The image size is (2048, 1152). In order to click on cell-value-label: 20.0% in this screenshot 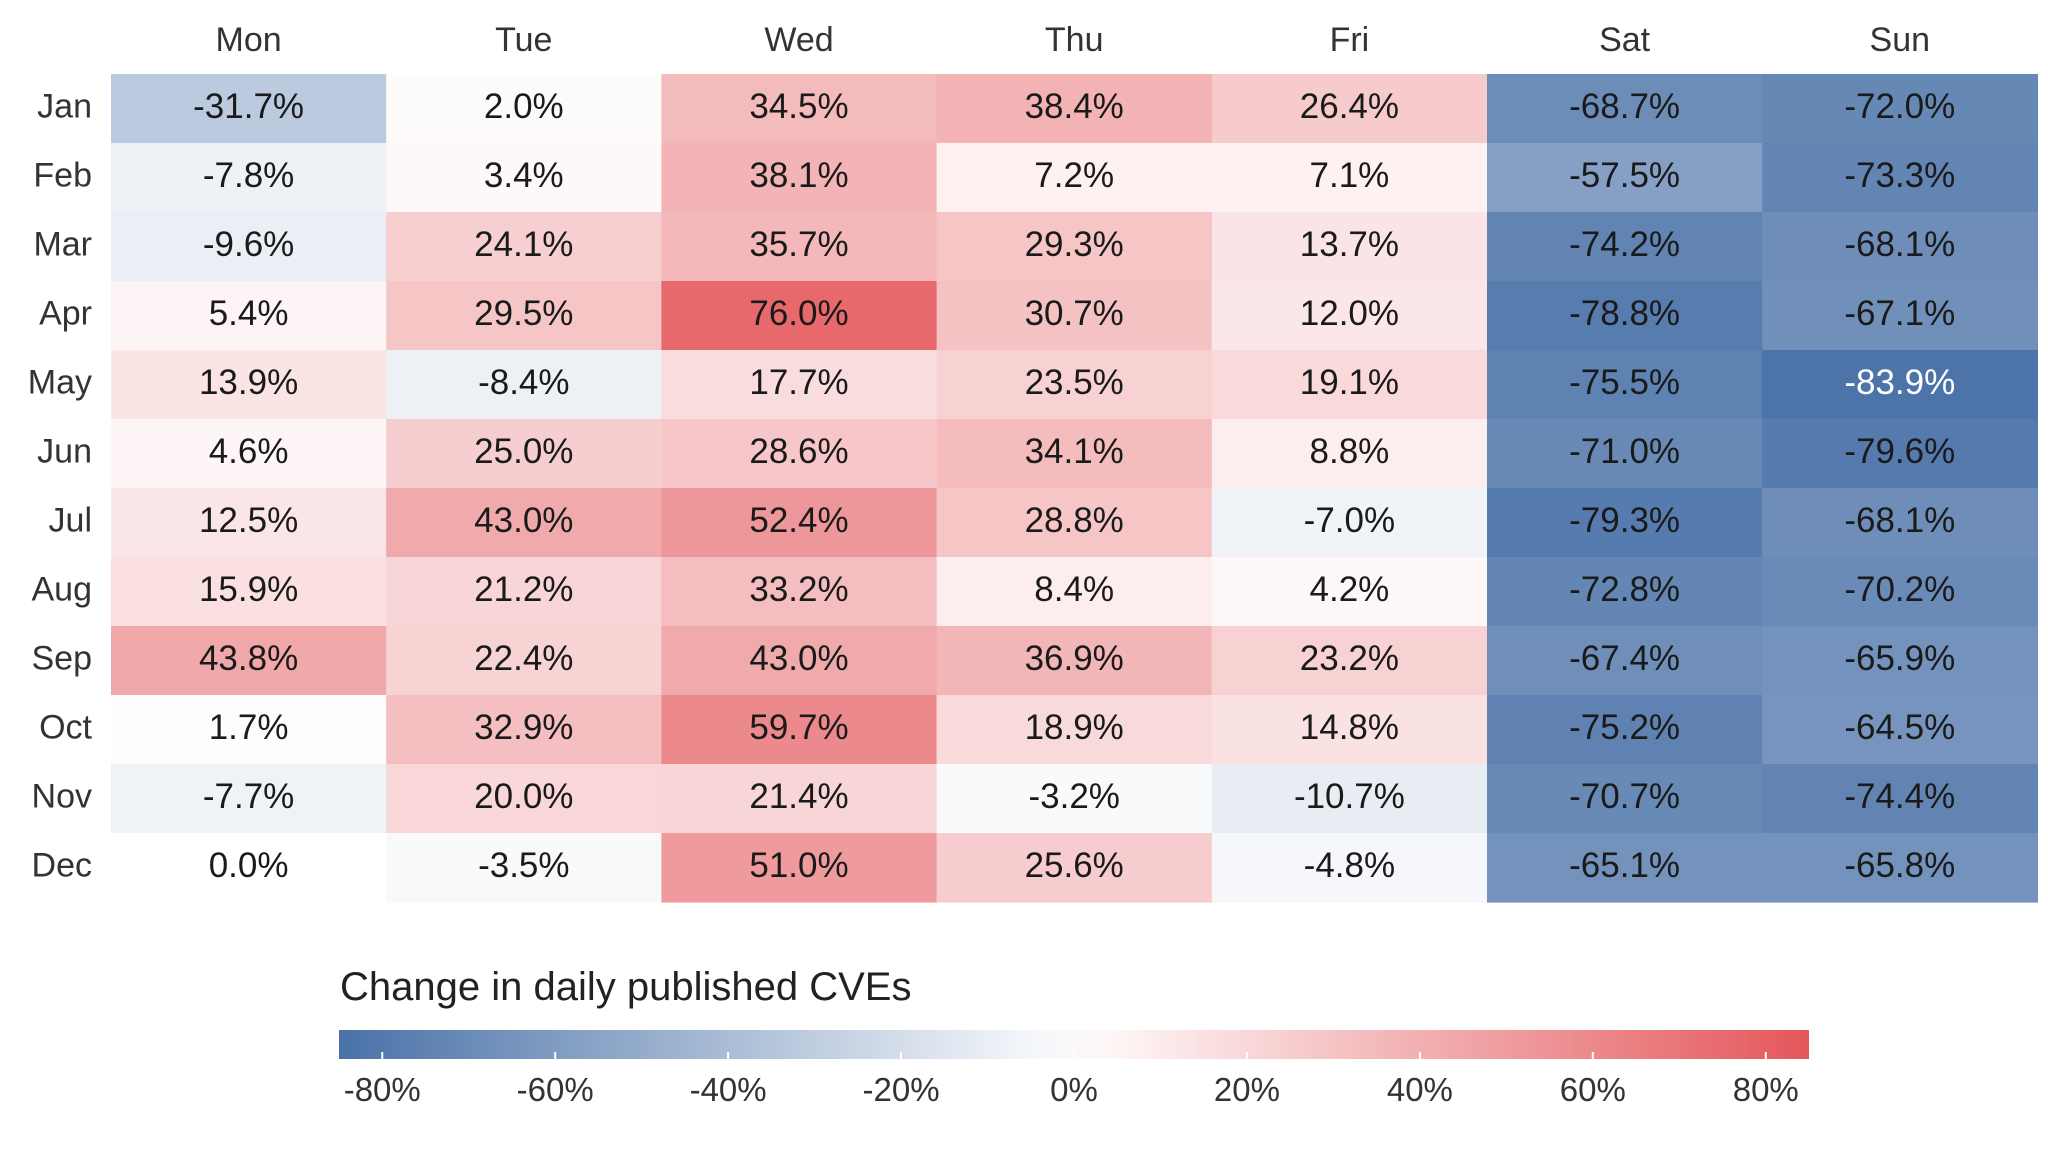, I will do `click(523, 796)`.